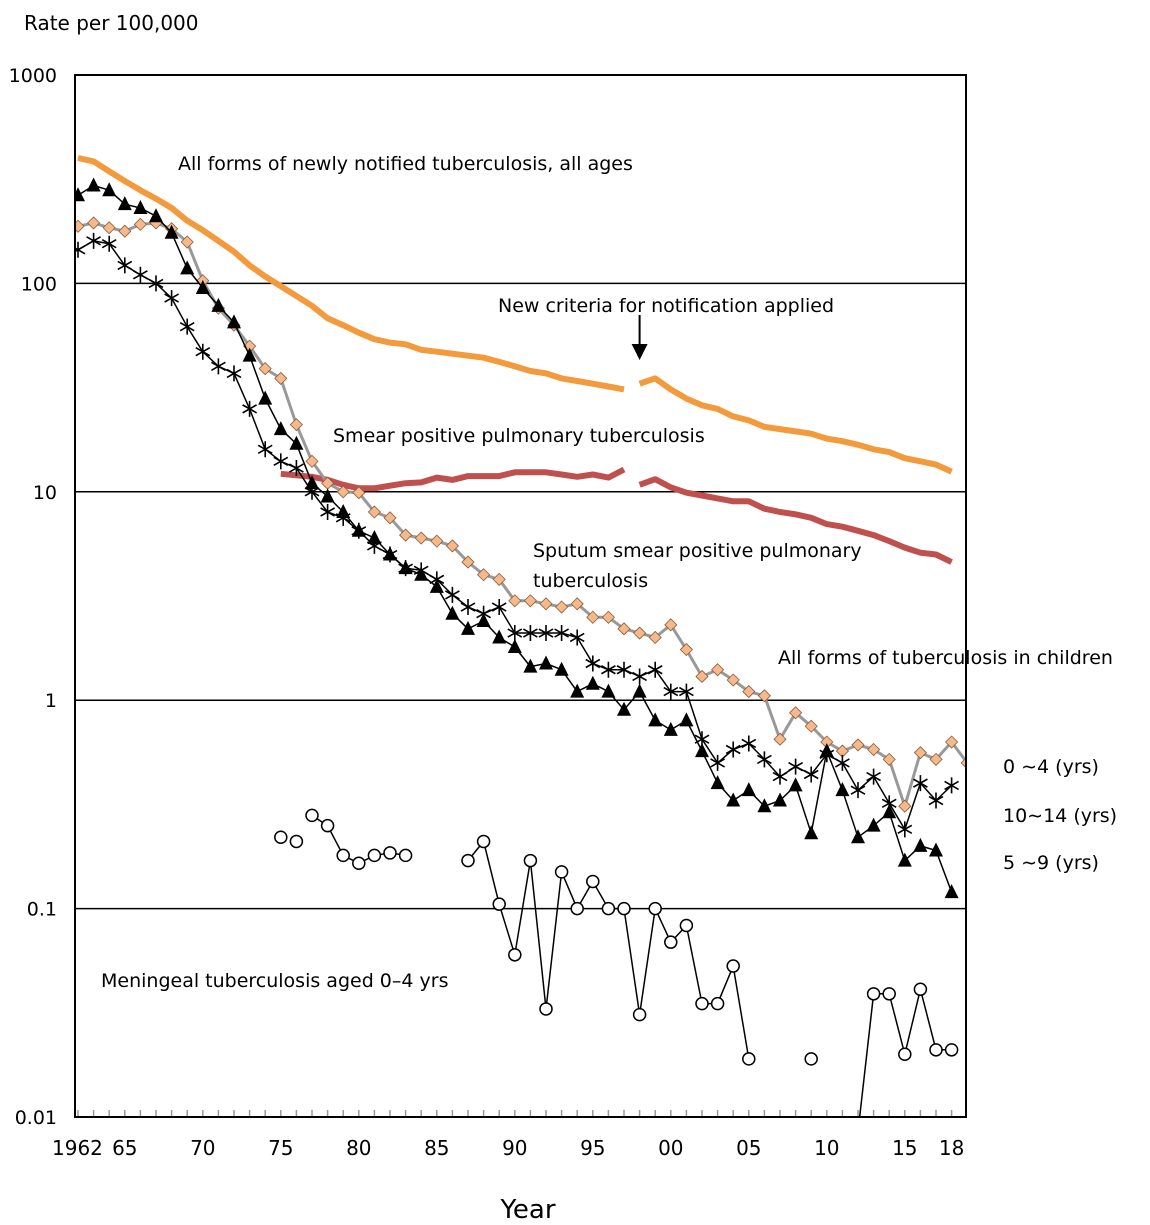 The width and height of the screenshot is (1150, 1225). I want to click on annotation-children: All forms of tuberculosis in children, so click(945, 658).